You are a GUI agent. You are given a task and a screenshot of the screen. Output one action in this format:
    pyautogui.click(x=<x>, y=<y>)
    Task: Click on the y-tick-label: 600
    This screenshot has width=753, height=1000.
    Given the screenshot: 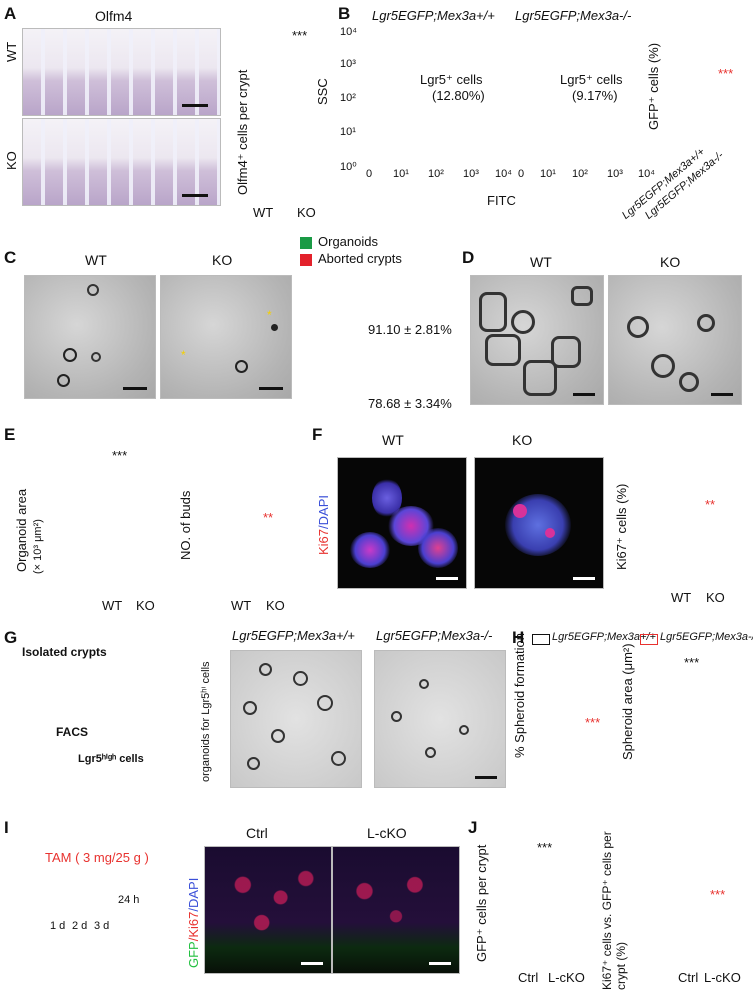 What is the action you would take?
    pyautogui.click(x=641, y=693)
    